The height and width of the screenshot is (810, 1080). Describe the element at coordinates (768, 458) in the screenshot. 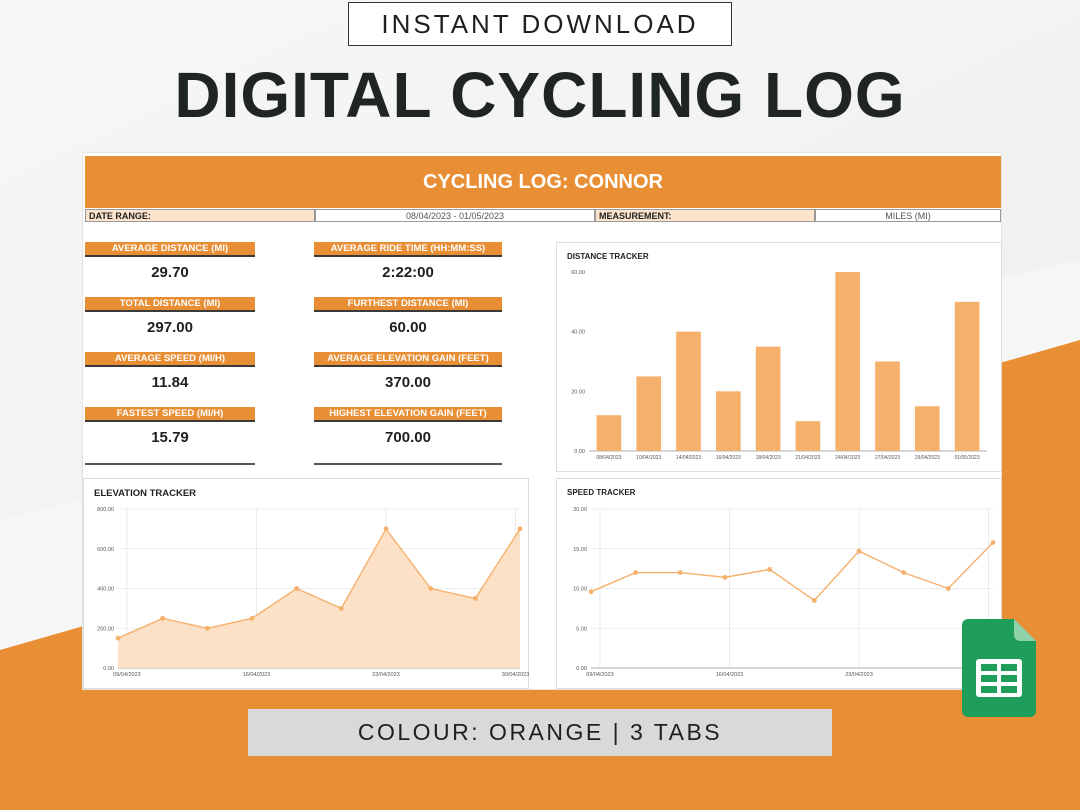

I see `x-tick-label: 18/04/2023` at that location.